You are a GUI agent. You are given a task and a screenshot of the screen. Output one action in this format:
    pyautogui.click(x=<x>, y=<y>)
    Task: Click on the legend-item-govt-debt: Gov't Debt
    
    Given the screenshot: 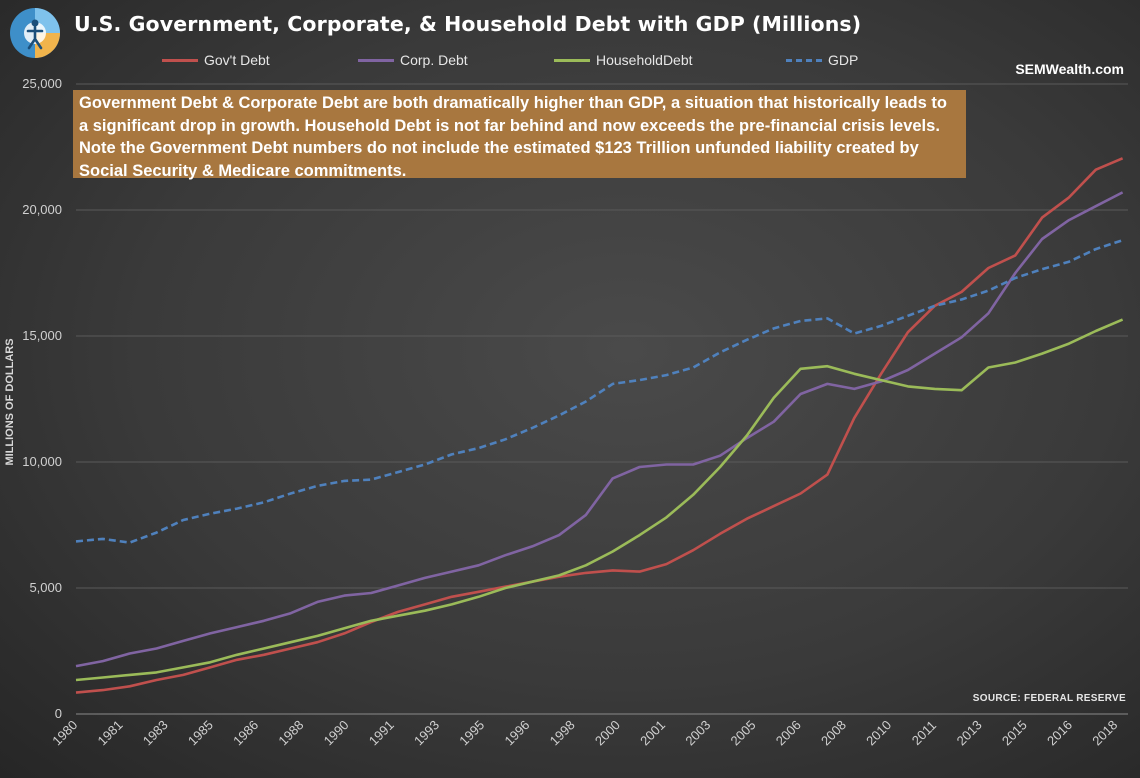 What is the action you would take?
    pyautogui.click(x=216, y=60)
    